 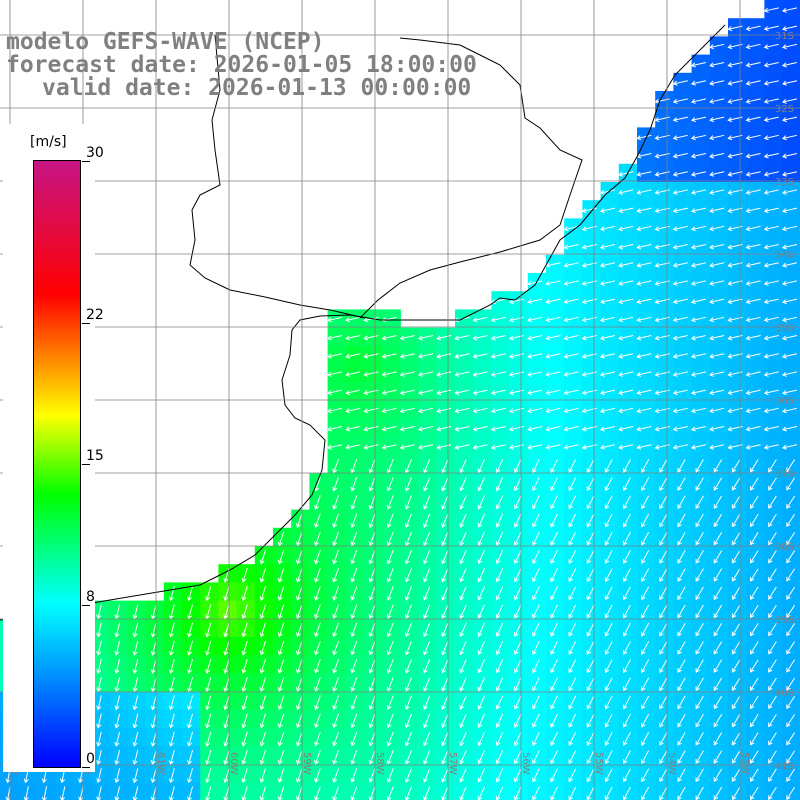 I want to click on lon-label: 56W, so click(x=525, y=763).